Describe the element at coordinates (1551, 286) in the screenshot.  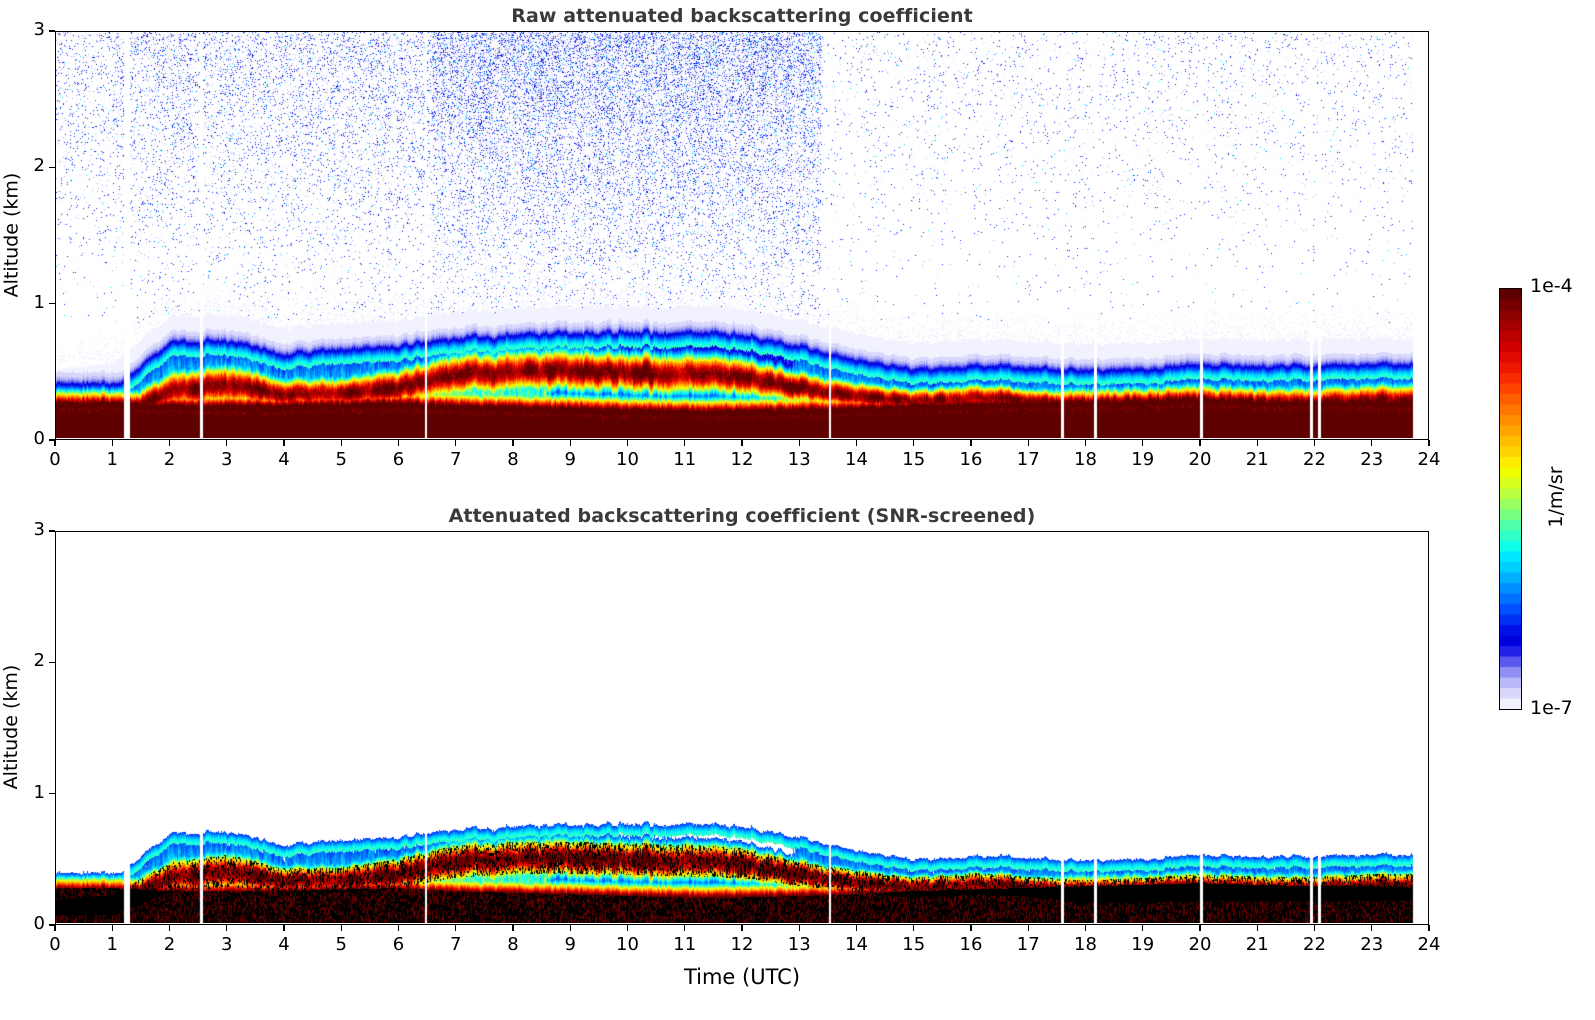
I see `colorbar-max-label: 1e-4` at that location.